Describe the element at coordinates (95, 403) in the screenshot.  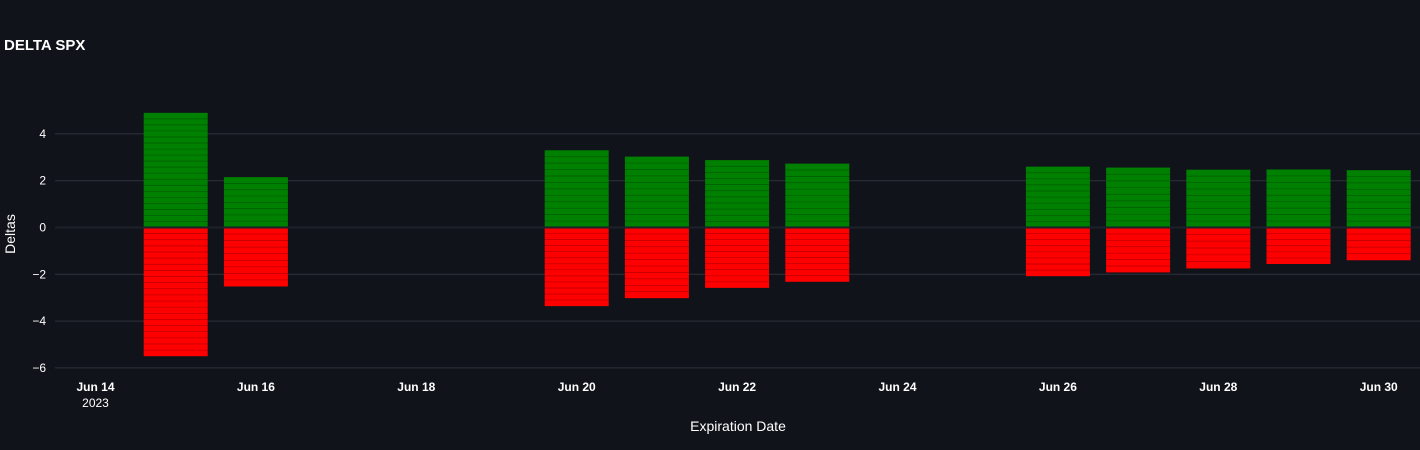
I see `x-tick-year-label: 2023` at that location.